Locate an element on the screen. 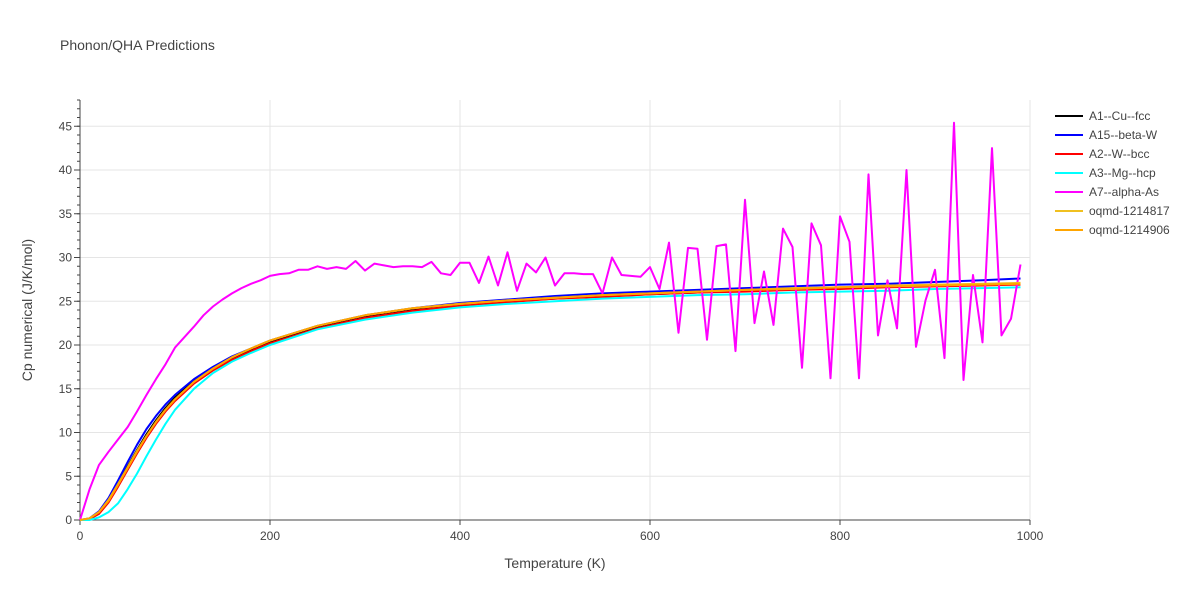  x-axis-label: Temperature (K) is located at coordinates (554, 563).